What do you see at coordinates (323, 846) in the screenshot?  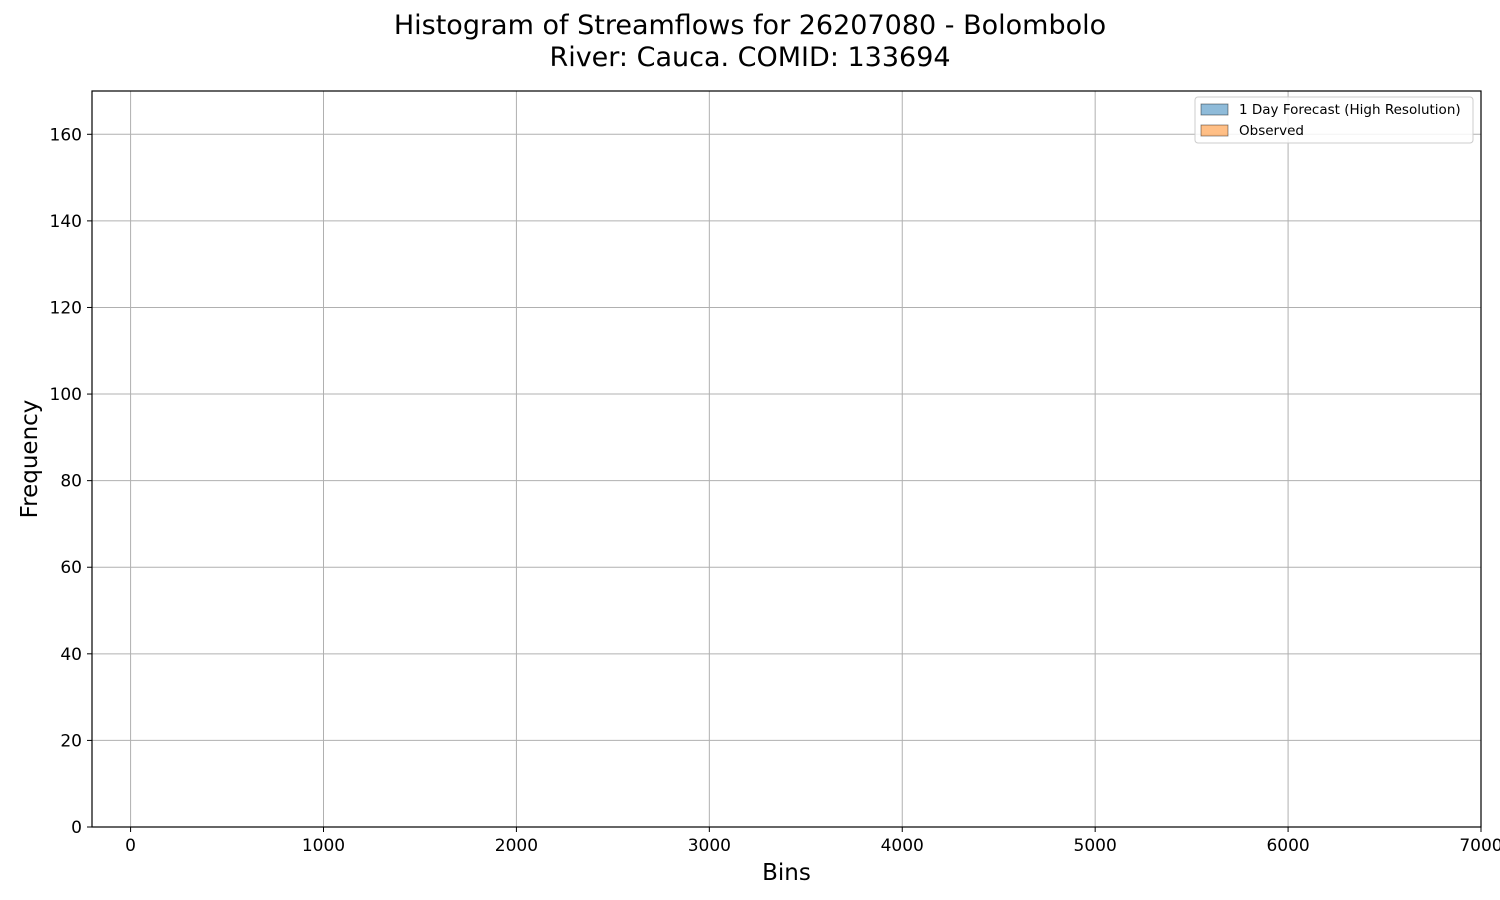 I see `x-tick-label: 1000` at bounding box center [323, 846].